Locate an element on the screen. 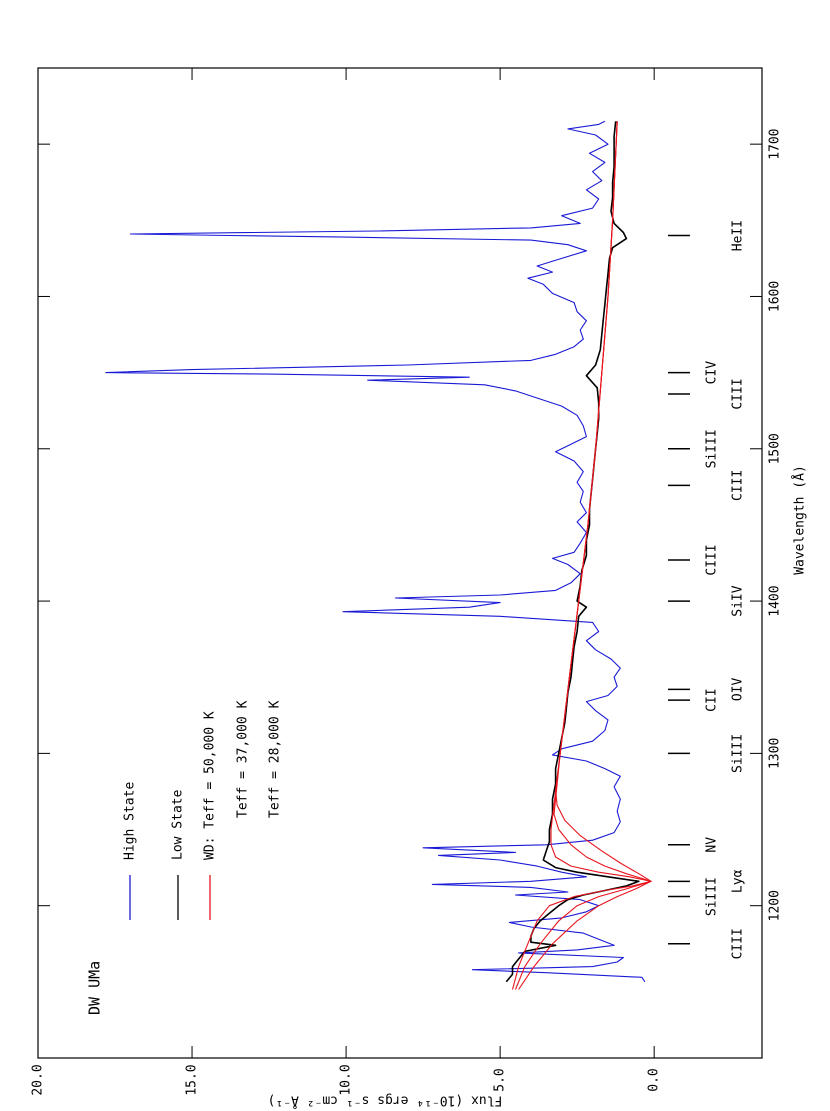 Image resolution: width=830 pixels, height=1111 pixels. x-tick-label: 1300 is located at coordinates (775, 753).